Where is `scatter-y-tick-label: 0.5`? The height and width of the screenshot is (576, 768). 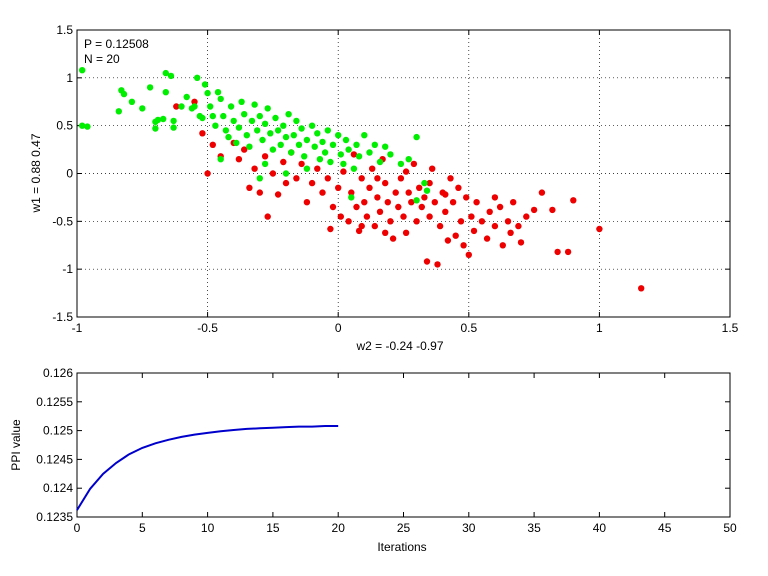
scatter-y-tick-label: 0.5 is located at coordinates (64, 126).